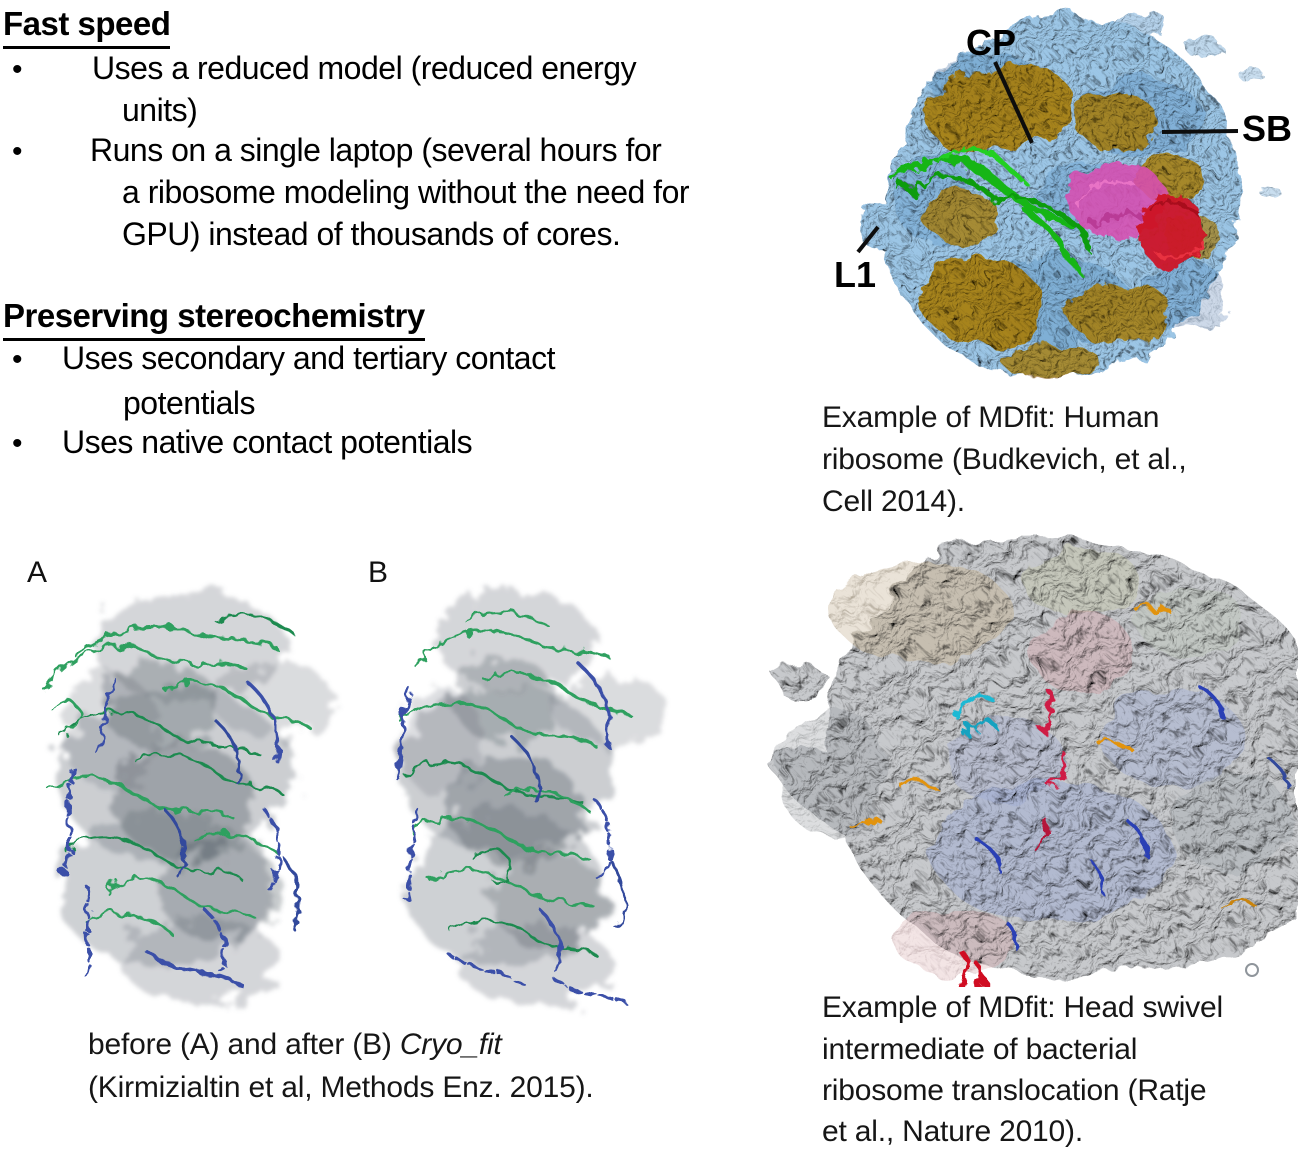 The height and width of the screenshot is (1164, 1298). I want to click on caption-cryofit-line2: (Kirmizialtin et al, Methods Enz. 2015)., so click(341, 1087).